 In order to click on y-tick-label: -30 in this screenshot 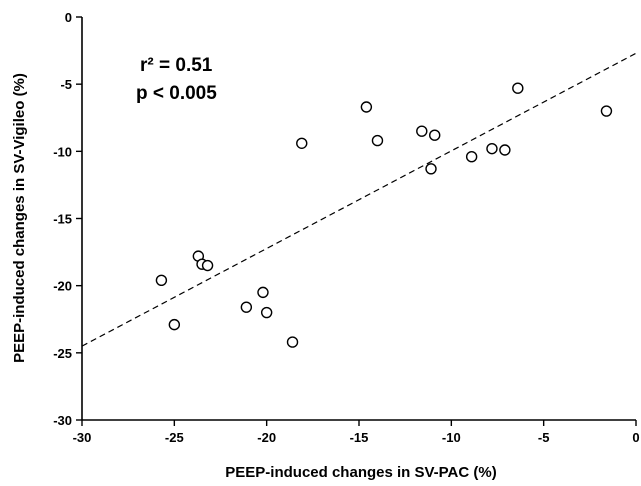, I will do `click(62, 420)`.